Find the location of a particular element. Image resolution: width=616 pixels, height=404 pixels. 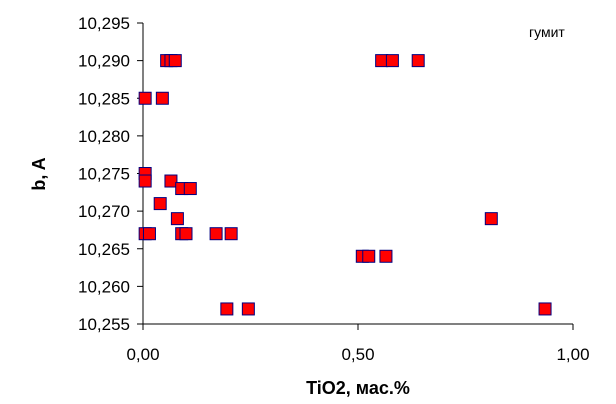

x-tick-label: 0,50 is located at coordinates (357, 354).